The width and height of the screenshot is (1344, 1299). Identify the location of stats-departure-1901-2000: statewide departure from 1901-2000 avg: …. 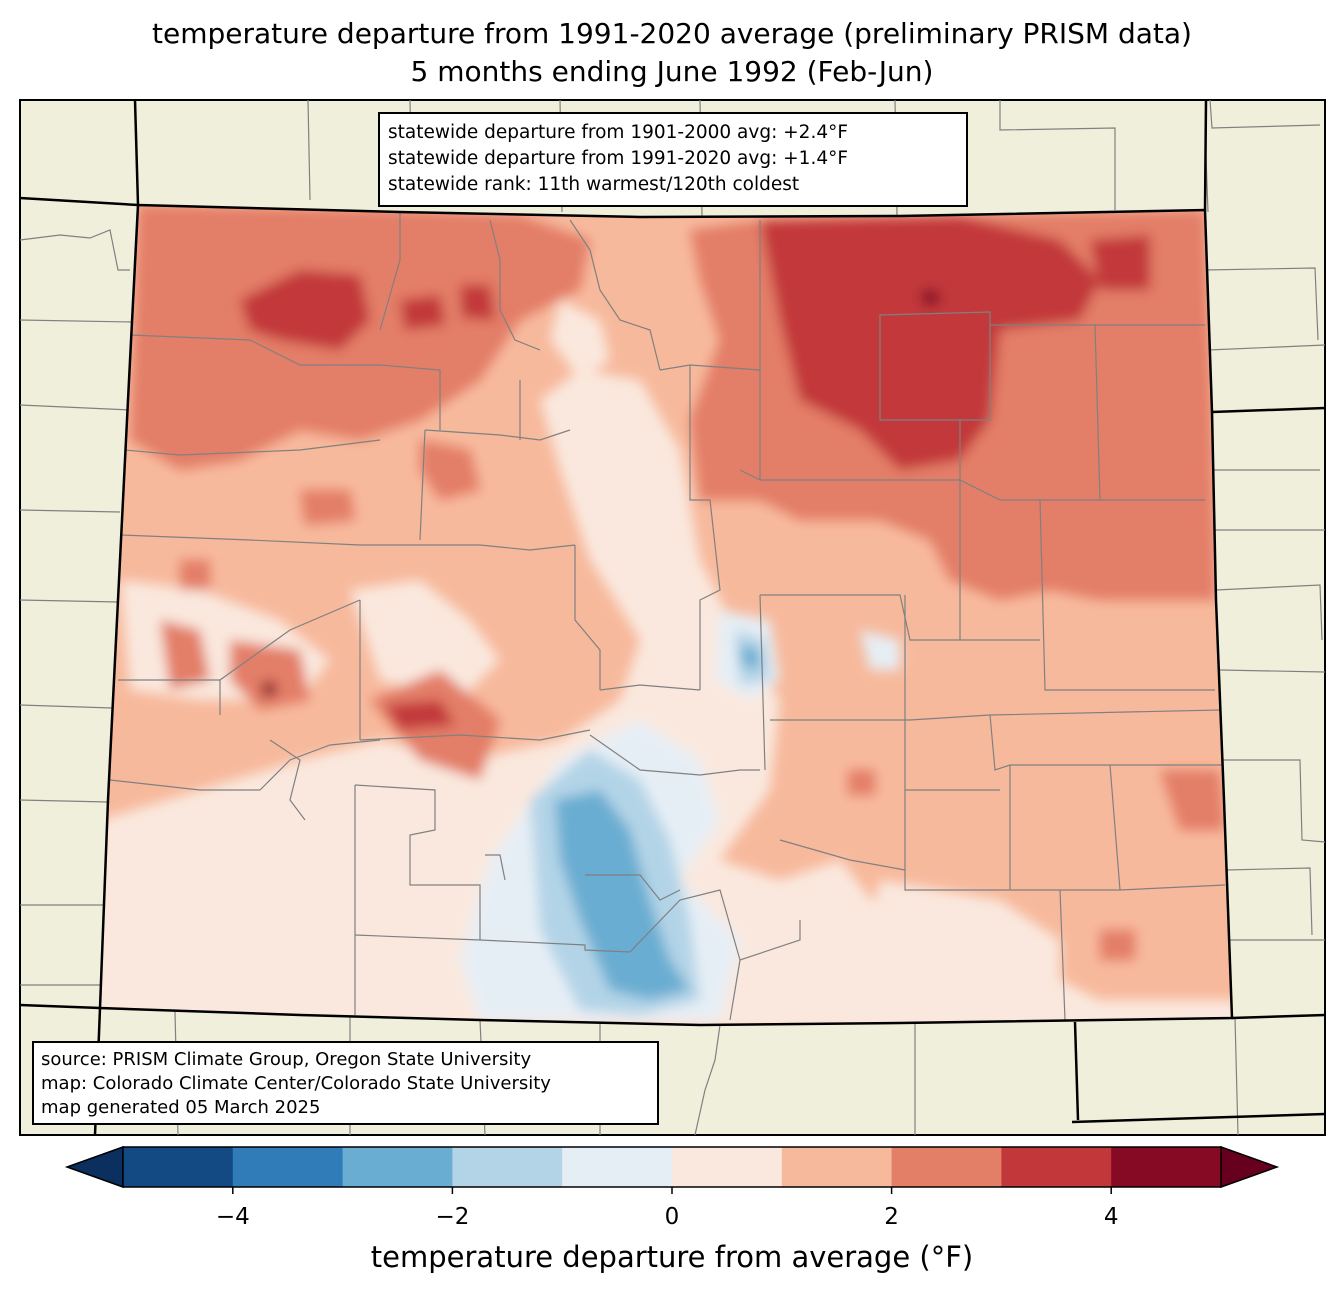
(618, 132).